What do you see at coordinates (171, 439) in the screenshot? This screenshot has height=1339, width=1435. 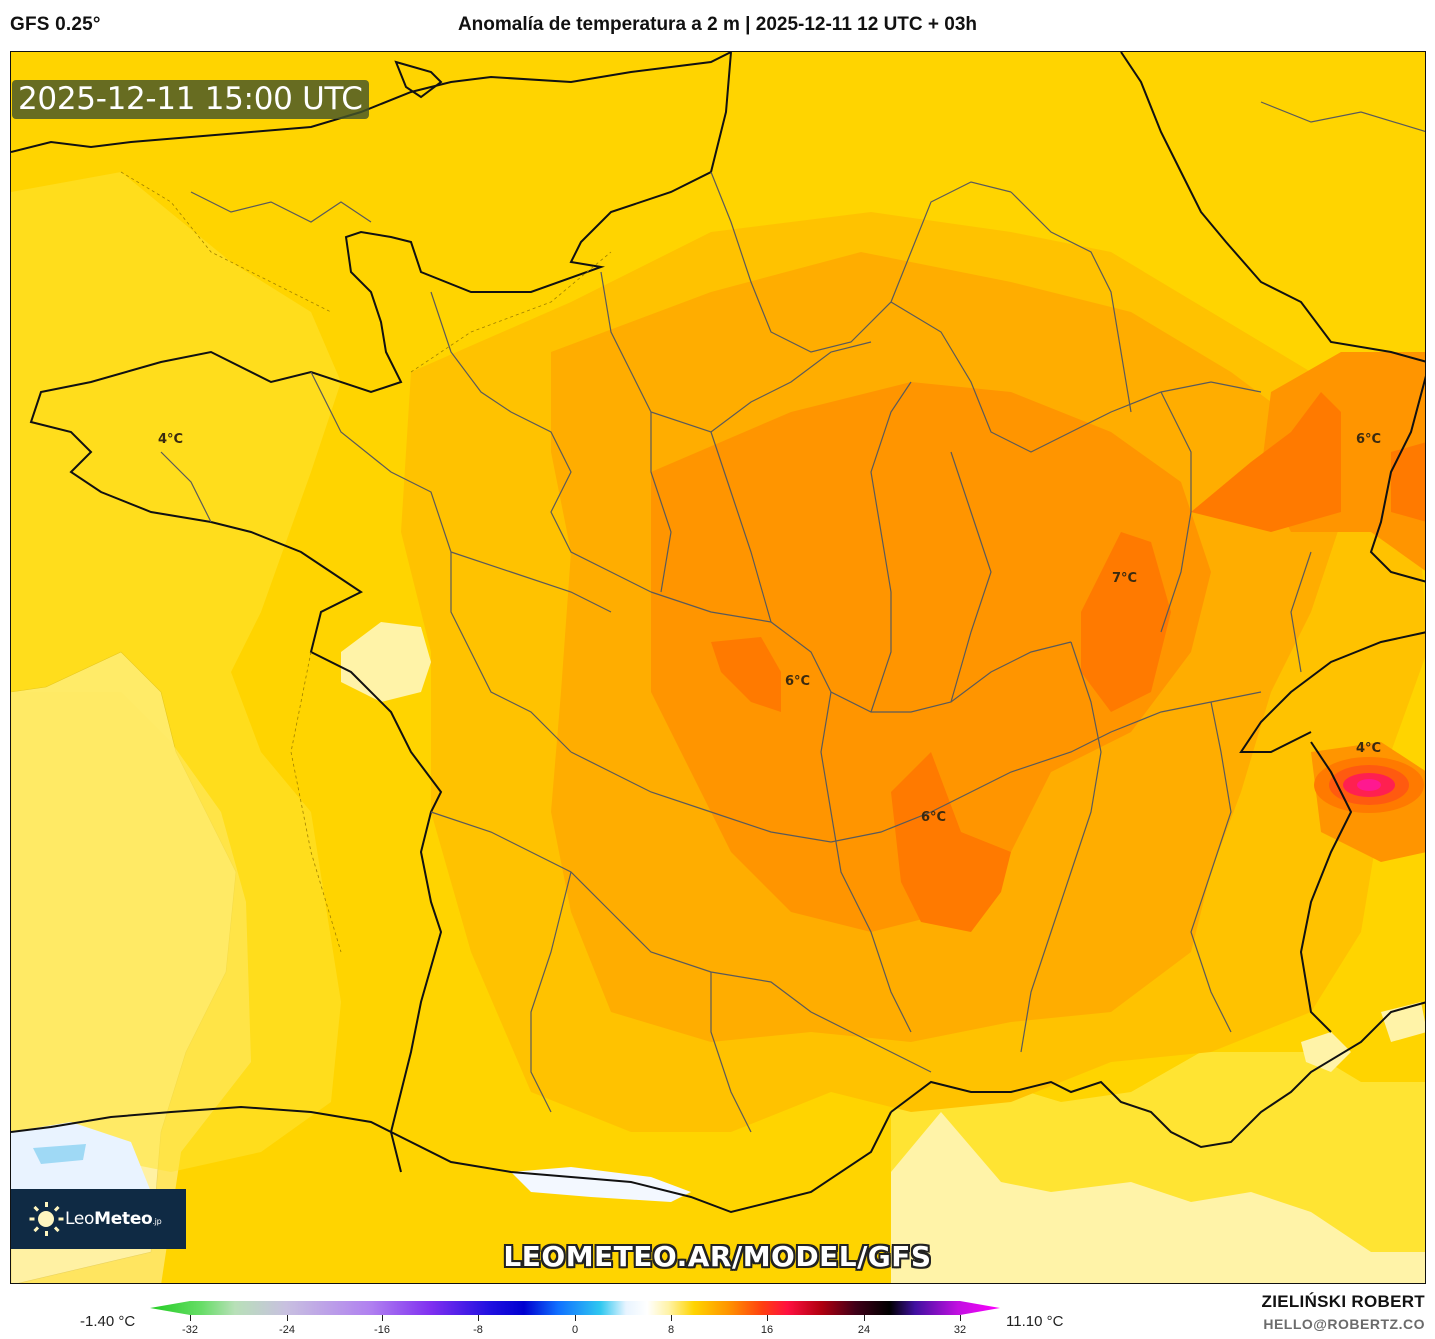 I see `temp-label-brittany: 4°C` at bounding box center [171, 439].